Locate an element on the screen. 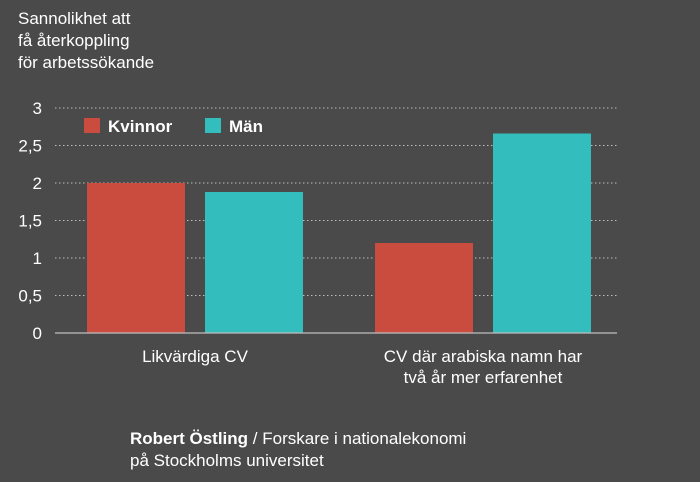 The height and width of the screenshot is (482, 700). y-tick-label: 1 is located at coordinates (37, 258).